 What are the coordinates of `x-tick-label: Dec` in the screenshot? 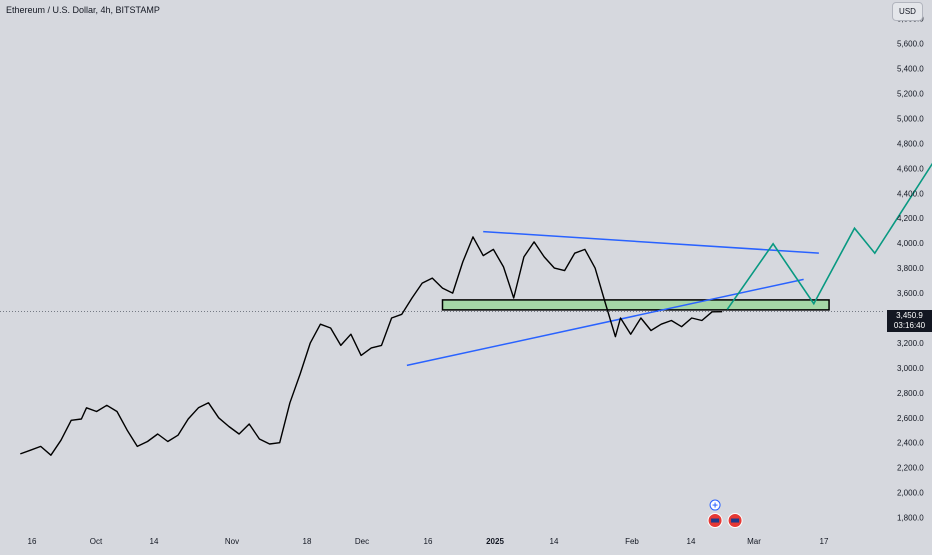 It's located at (362, 541).